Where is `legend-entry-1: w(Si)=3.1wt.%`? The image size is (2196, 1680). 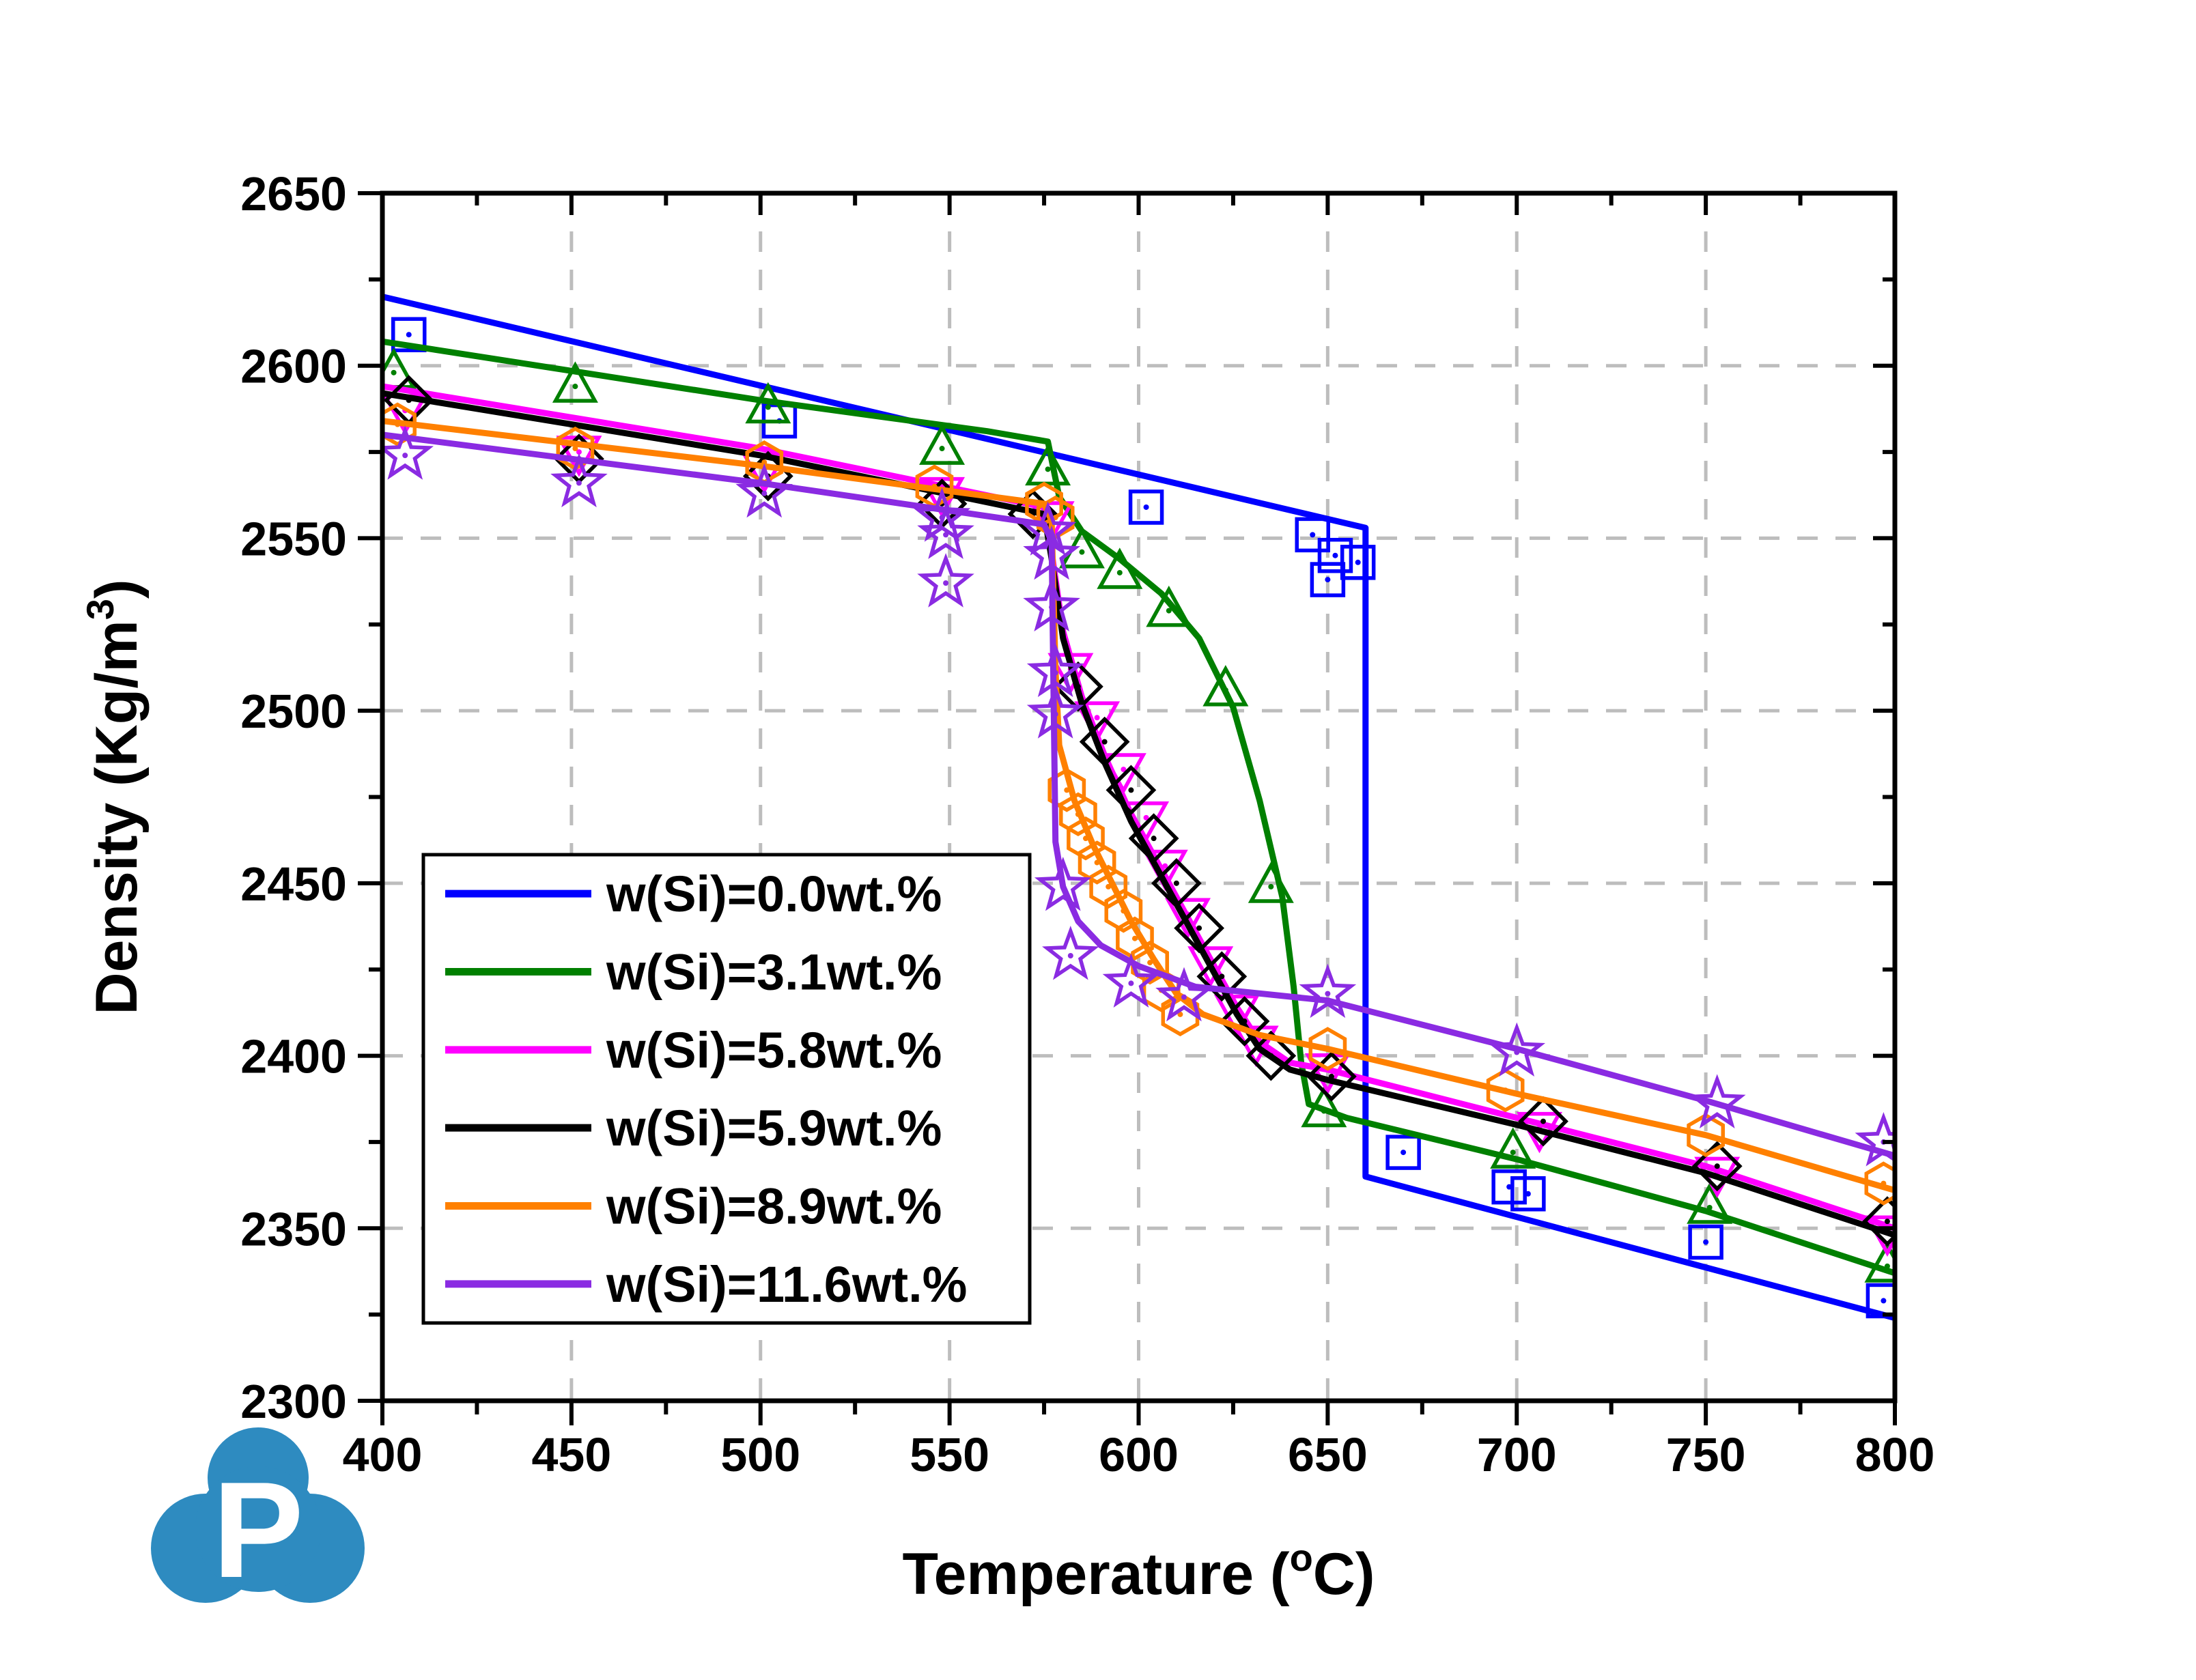 legend-entry-1: w(Si)=3.1wt.% is located at coordinates (694, 972).